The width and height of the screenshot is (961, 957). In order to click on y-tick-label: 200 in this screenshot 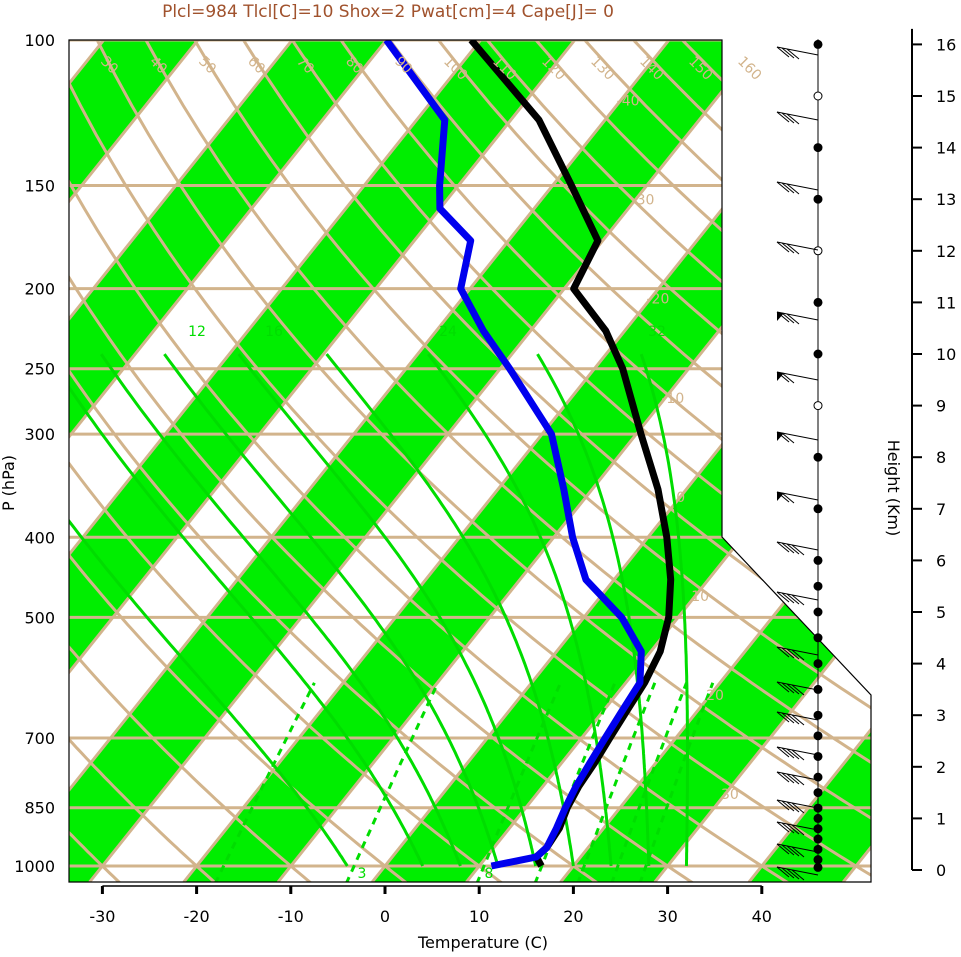, I will do `click(39, 289)`.